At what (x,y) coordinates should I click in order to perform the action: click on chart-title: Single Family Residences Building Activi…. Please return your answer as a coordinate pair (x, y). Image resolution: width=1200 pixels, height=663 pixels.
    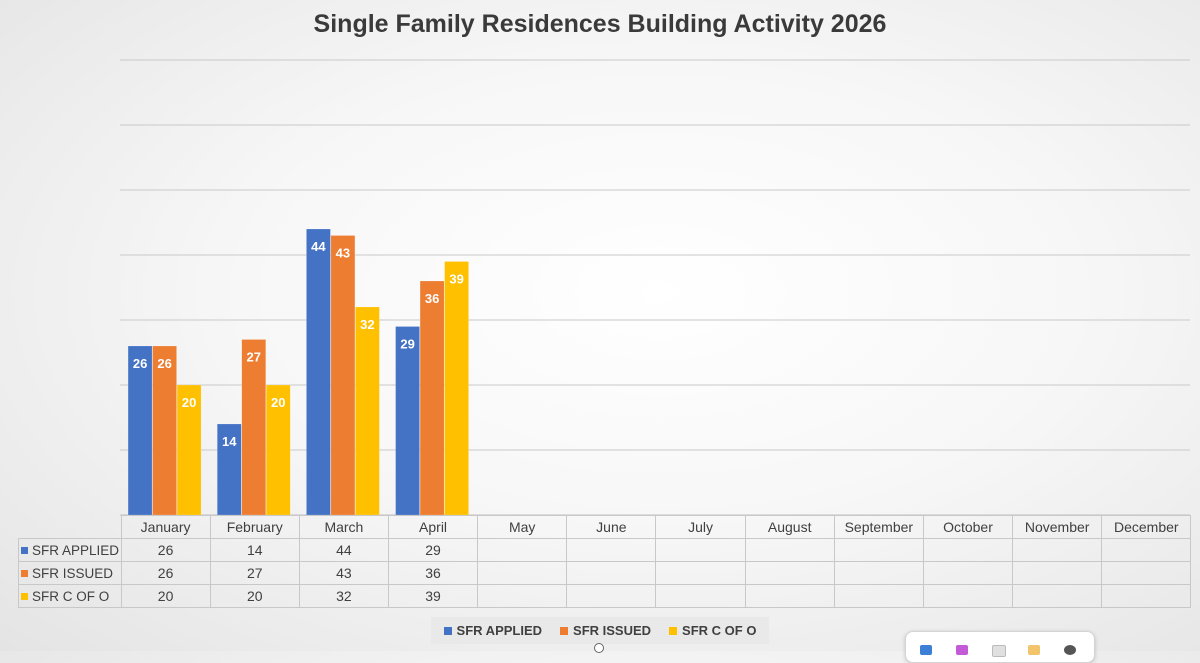
    Looking at the image, I should click on (600, 24).